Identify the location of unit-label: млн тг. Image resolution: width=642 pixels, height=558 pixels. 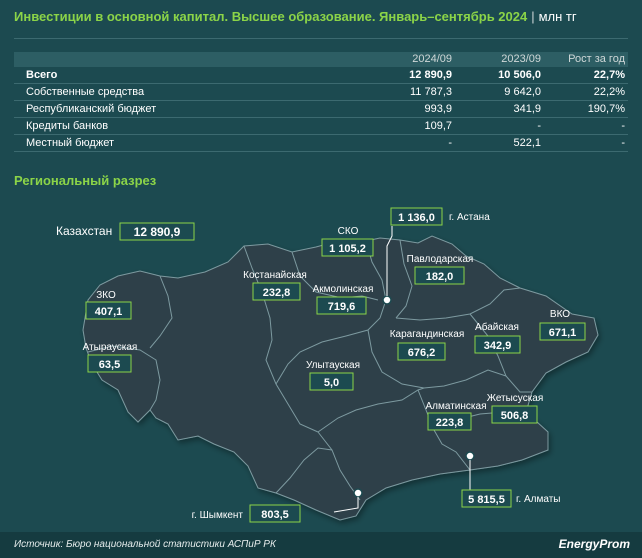
(557, 16).